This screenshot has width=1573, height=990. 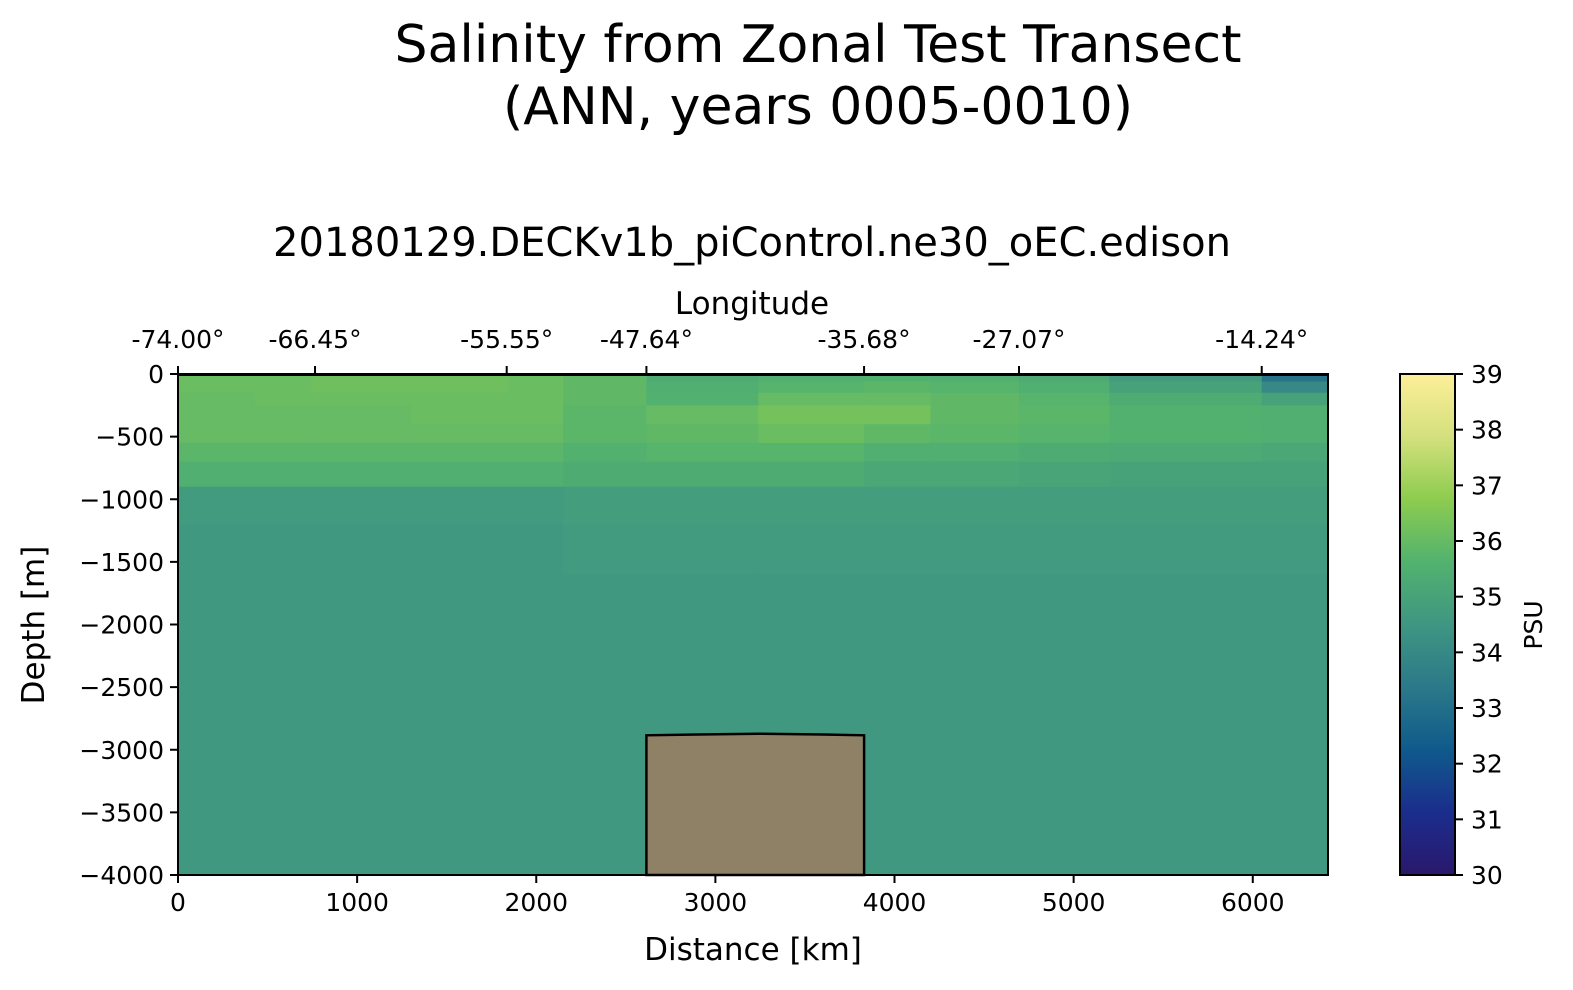 What do you see at coordinates (506, 339) in the screenshot?
I see `top-tick-label: -55.55°` at bounding box center [506, 339].